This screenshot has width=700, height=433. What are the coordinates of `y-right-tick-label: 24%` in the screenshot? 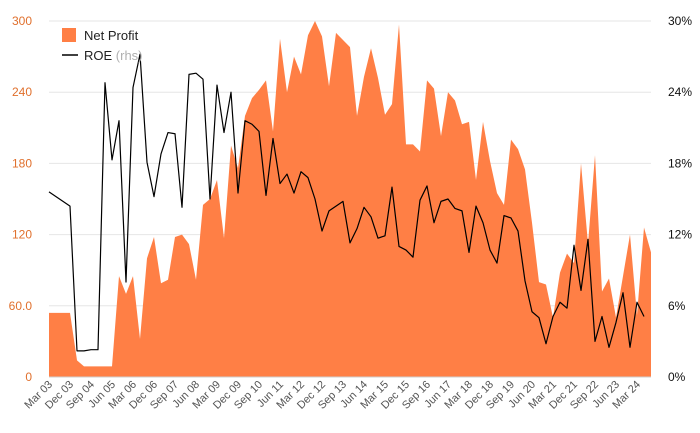 It's located at (680, 92).